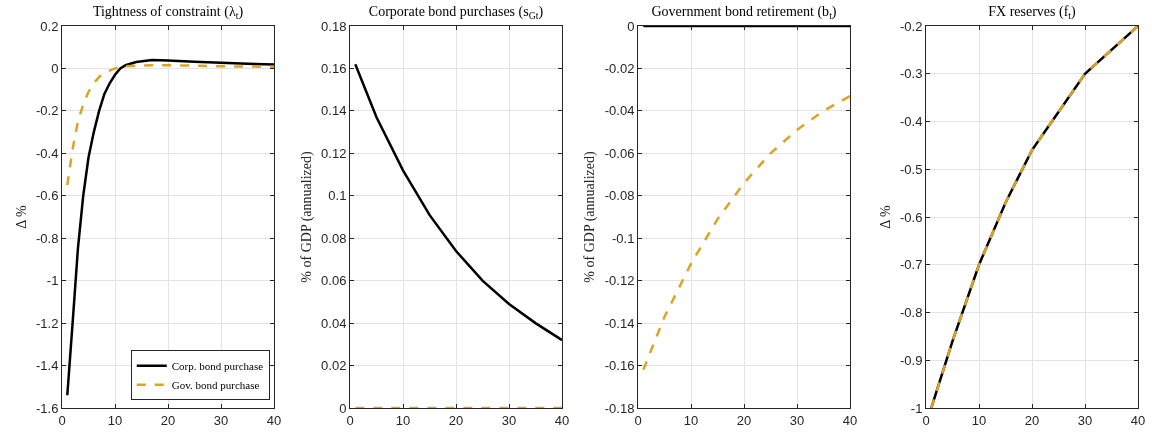 The width and height of the screenshot is (1152, 434). What do you see at coordinates (619, 323) in the screenshot?
I see `y-tick-label: -0.14` at bounding box center [619, 323].